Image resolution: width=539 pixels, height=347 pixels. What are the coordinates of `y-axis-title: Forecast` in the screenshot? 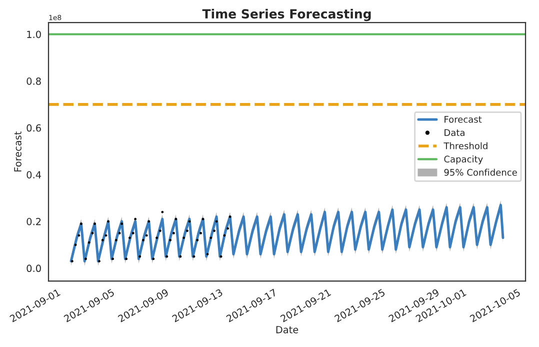 It's located at (18, 151).